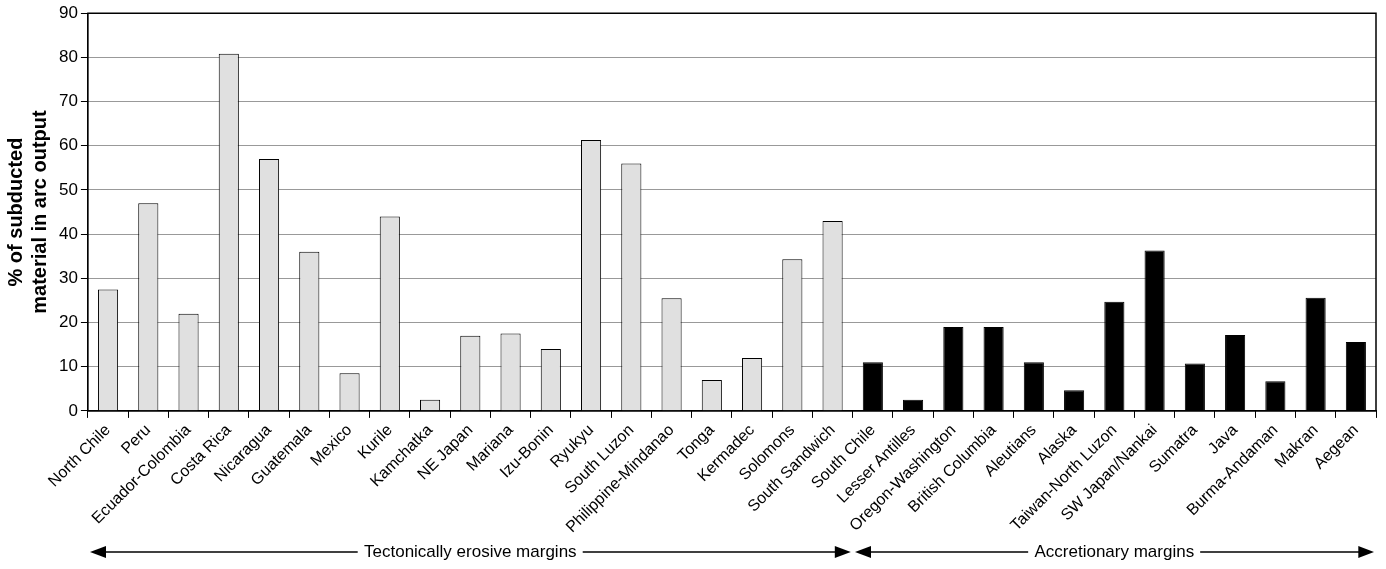 This screenshot has height=569, width=1386. What do you see at coordinates (68, 57) in the screenshot?
I see `y-tick-label: 80` at bounding box center [68, 57].